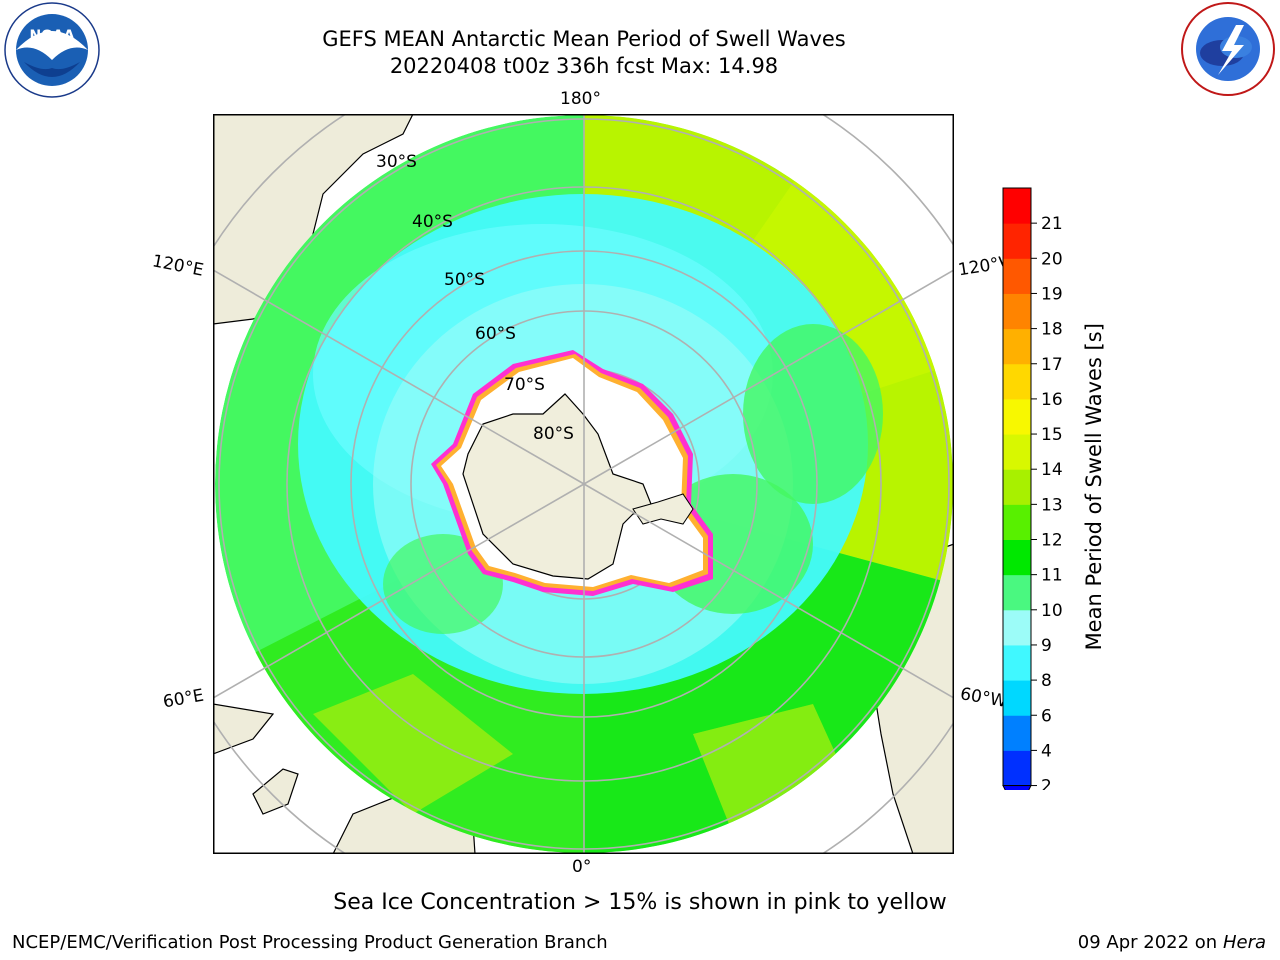 The width and height of the screenshot is (1280, 960). Describe the element at coordinates (1046, 681) in the screenshot. I see `colorbar-tick-label: 8` at that location.